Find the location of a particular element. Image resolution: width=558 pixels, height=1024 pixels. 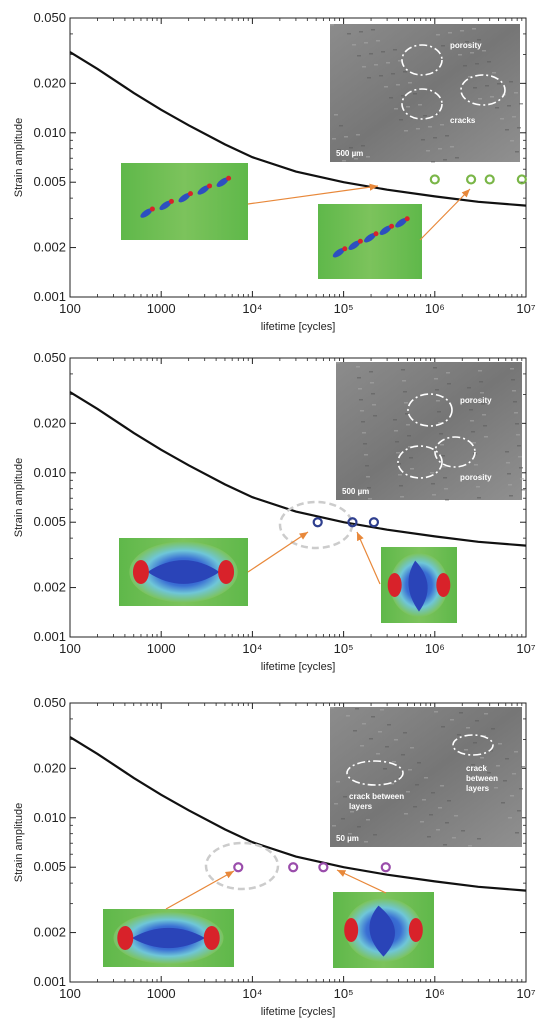

scale-bar-label: 500 µm is located at coordinates (349, 153).